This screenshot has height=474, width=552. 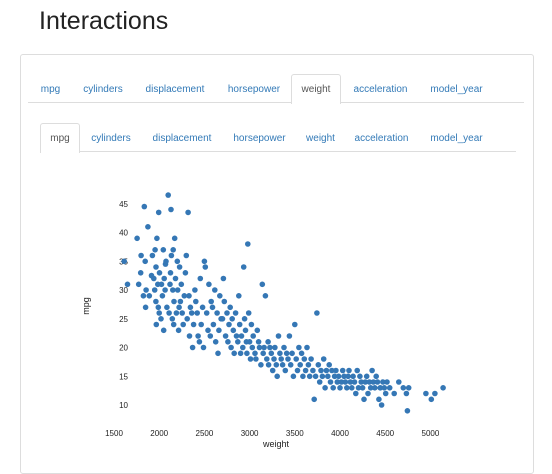 What do you see at coordinates (175, 89) in the screenshot?
I see `outer-tab-displacement: displacement` at bounding box center [175, 89].